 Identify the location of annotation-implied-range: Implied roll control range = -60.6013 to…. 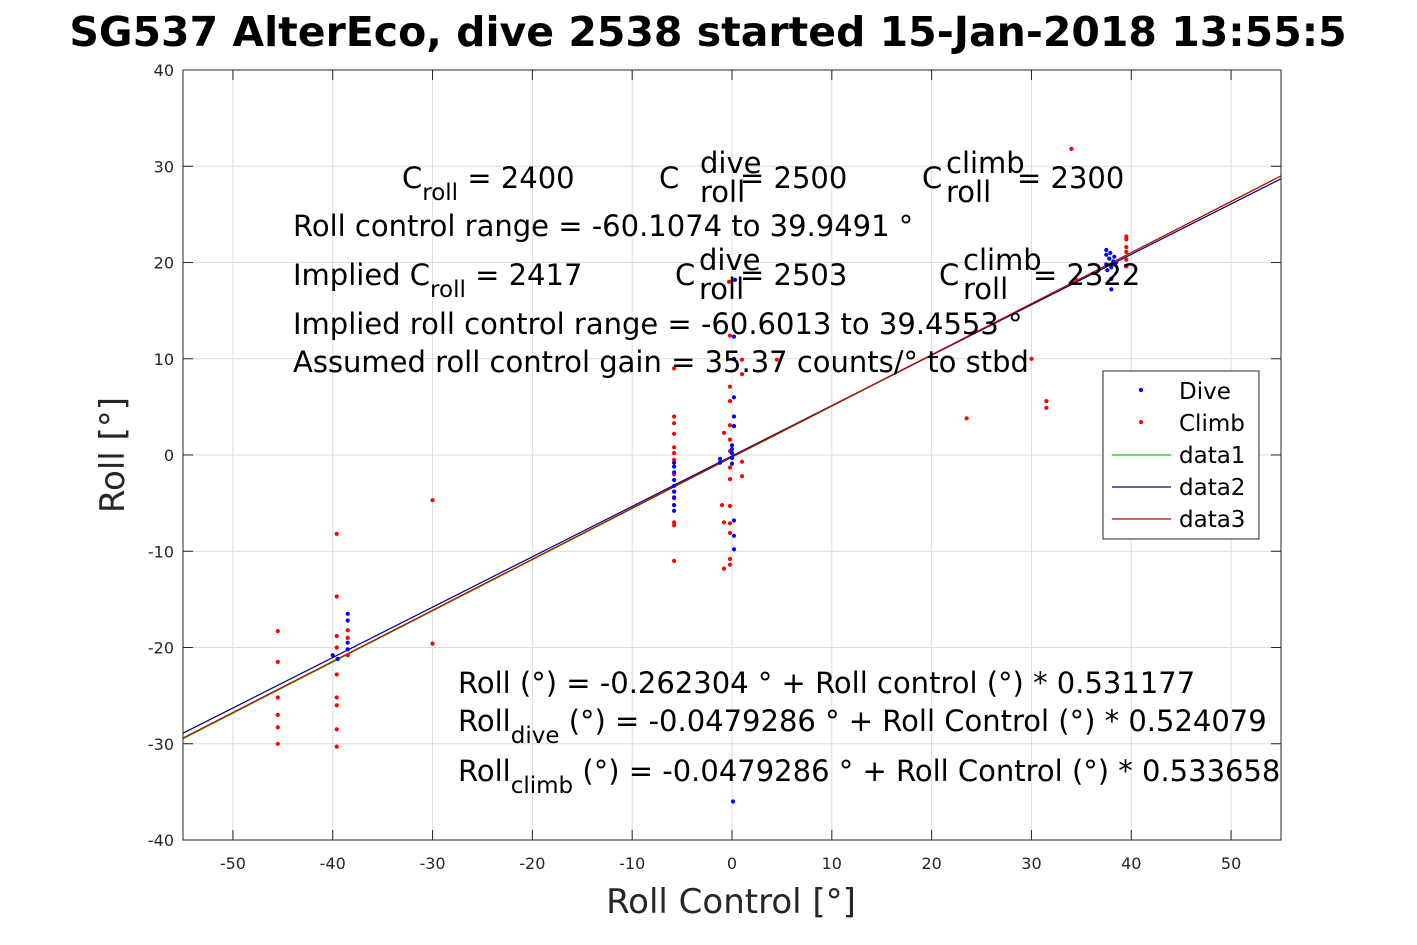
(658, 324).